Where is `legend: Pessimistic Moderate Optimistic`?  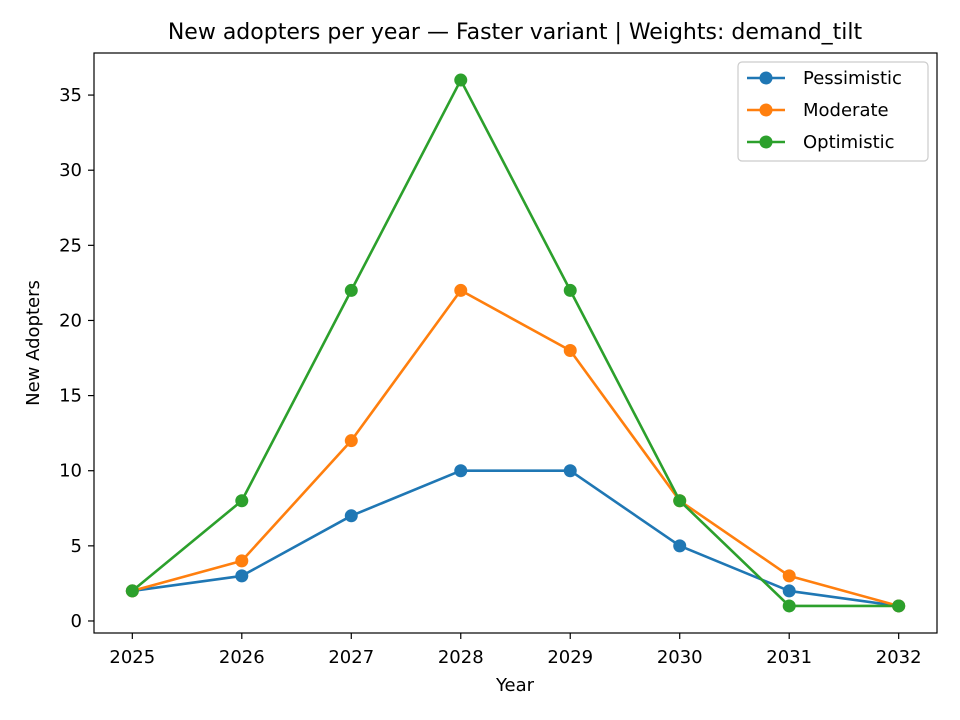 legend: Pessimistic Moderate Optimistic is located at coordinates (833, 111).